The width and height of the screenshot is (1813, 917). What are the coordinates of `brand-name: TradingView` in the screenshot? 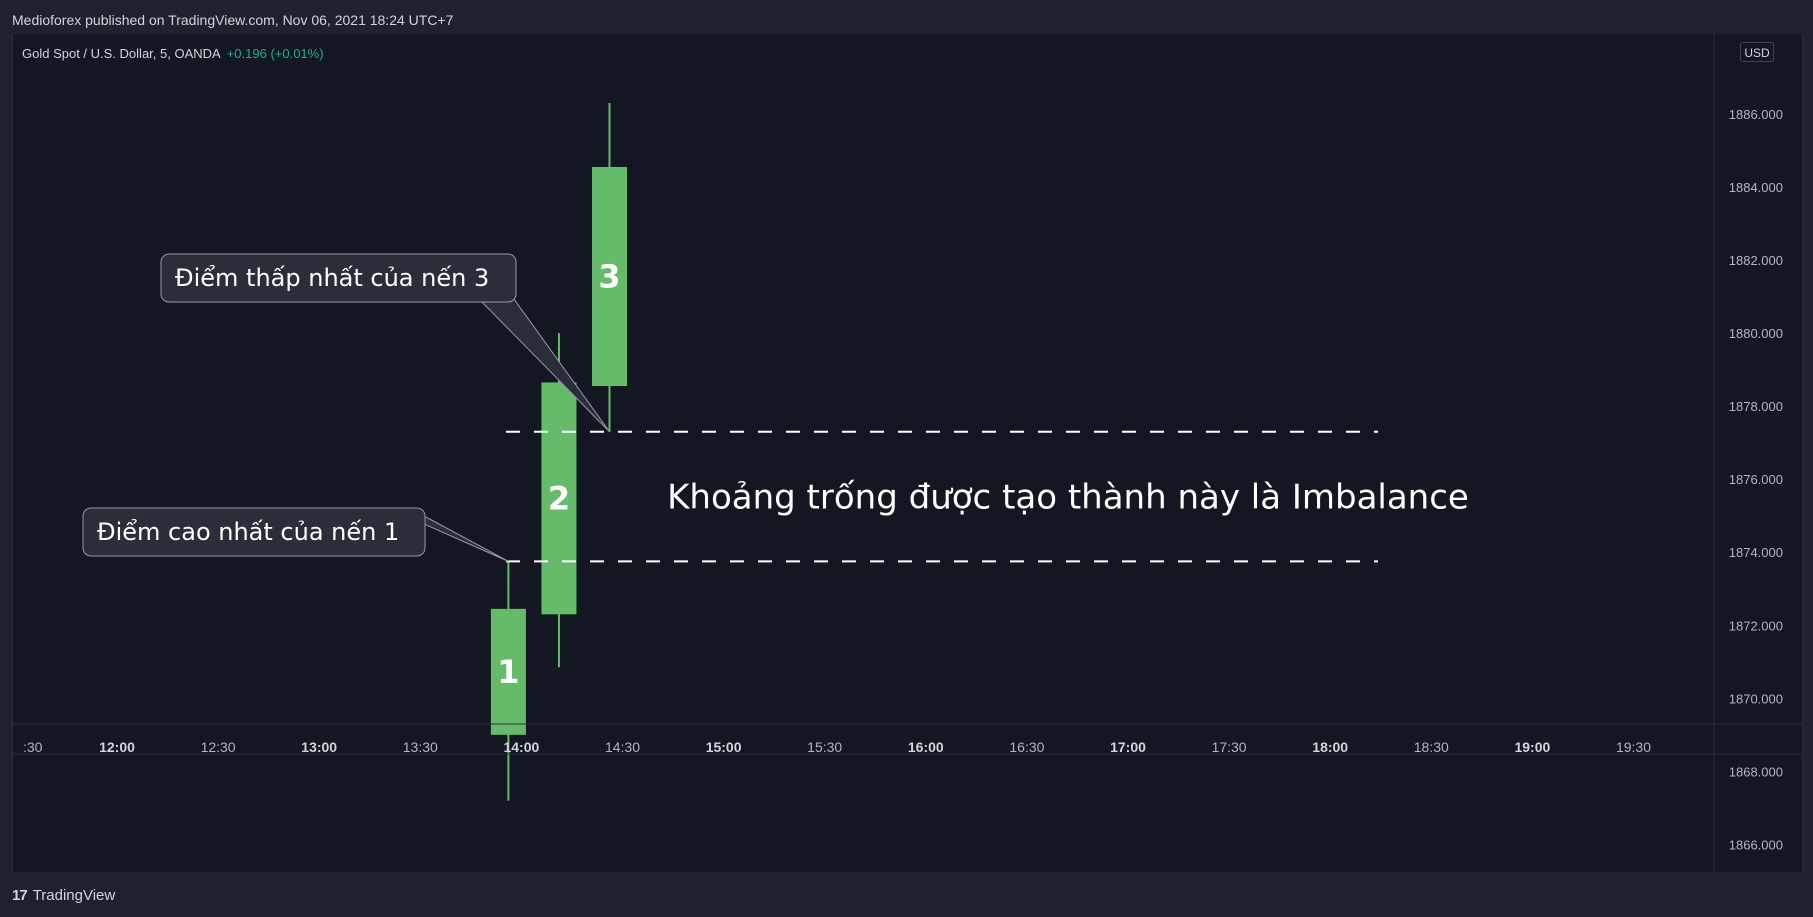 It's located at (74, 895).